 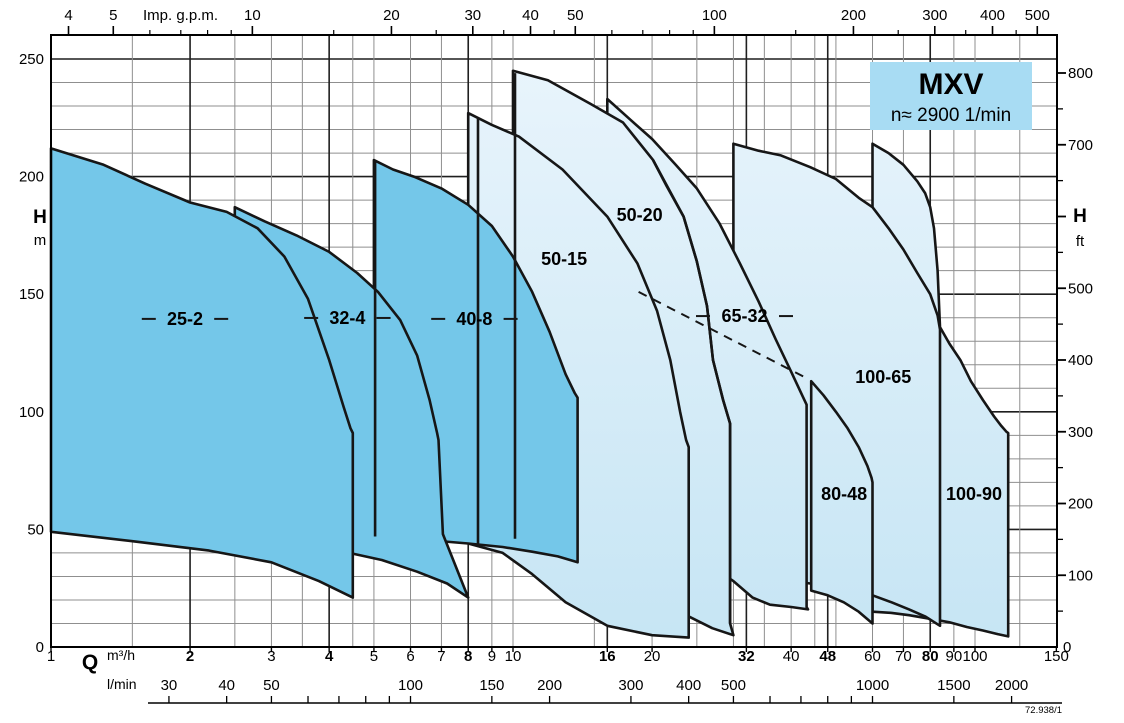 What do you see at coordinates (391, 15) in the screenshot?
I see `top-tick-label-20: 20` at bounding box center [391, 15].